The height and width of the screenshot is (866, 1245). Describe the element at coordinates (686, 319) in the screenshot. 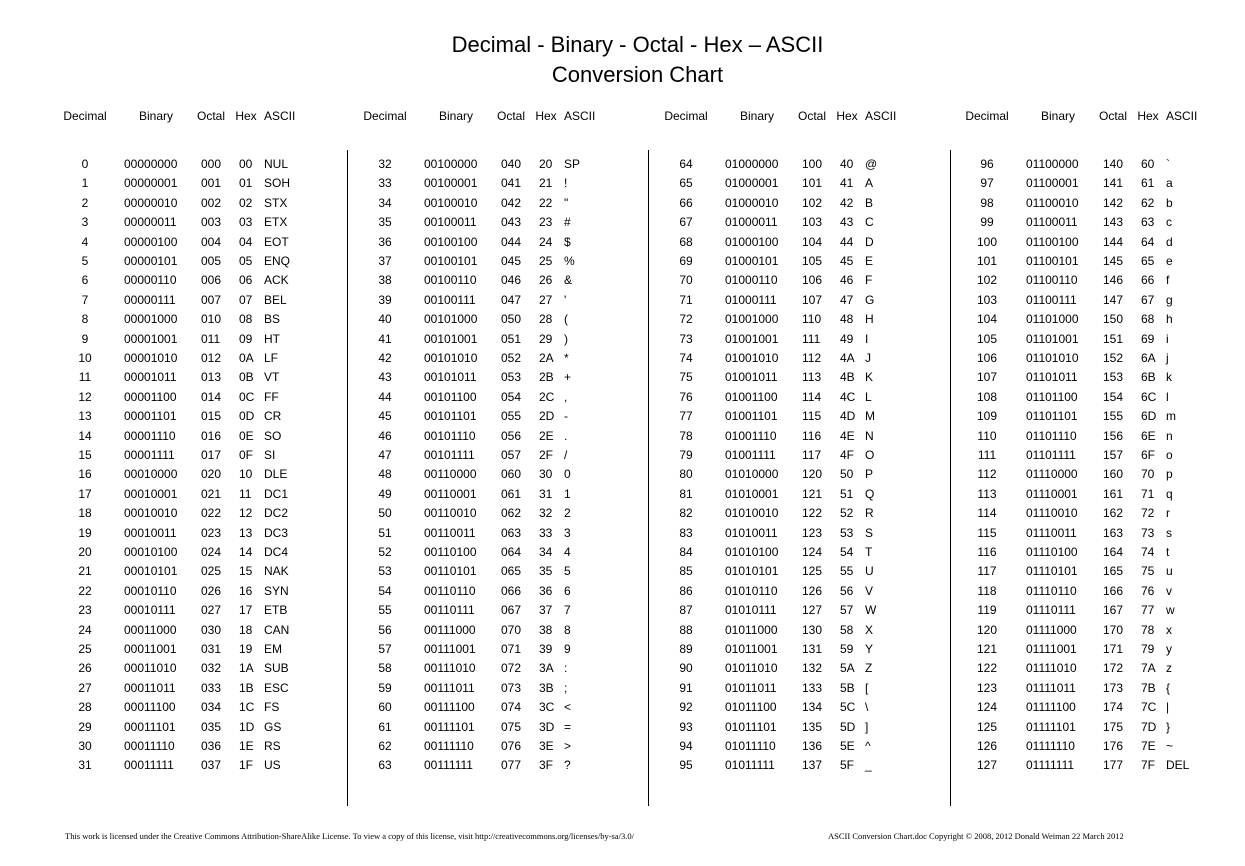

I see `cell-decimal: 72` at that location.